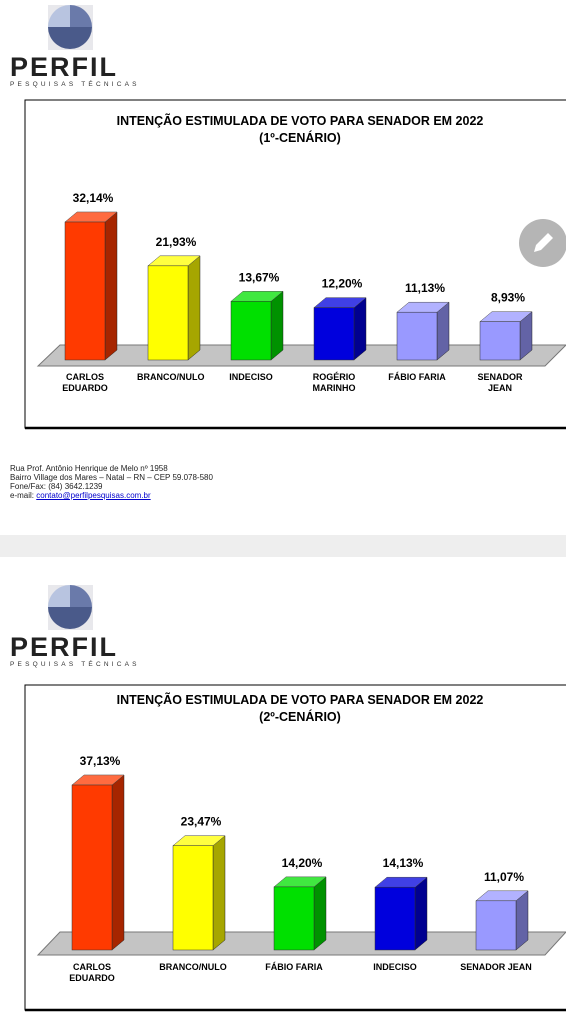 Image resolution: width=566 pixels, height=1024 pixels. Describe the element at coordinates (56, 486) in the screenshot. I see `address-line: Fone/Fax: (84) 3642.1239` at that location.